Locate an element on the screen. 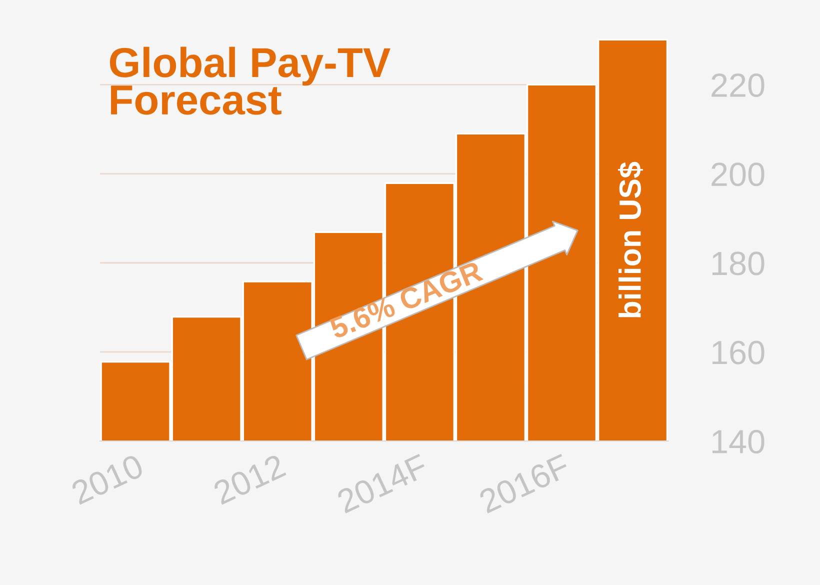 The height and width of the screenshot is (585, 820). text: Global Pay-TV Forecast is located at coordinates (250, 80).